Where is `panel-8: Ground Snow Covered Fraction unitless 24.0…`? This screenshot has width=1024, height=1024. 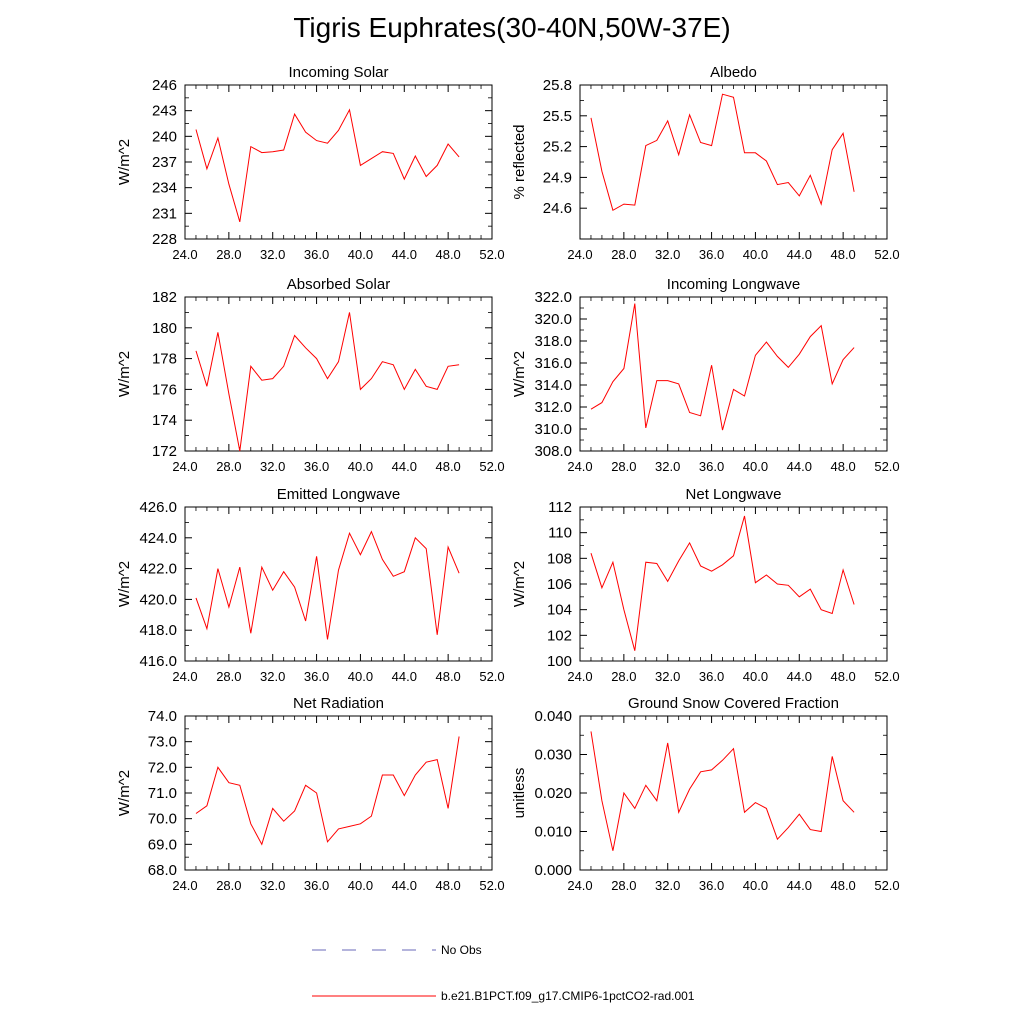 panel-8: Ground Snow Covered Fraction unitless 24.0… is located at coordinates (705, 794).